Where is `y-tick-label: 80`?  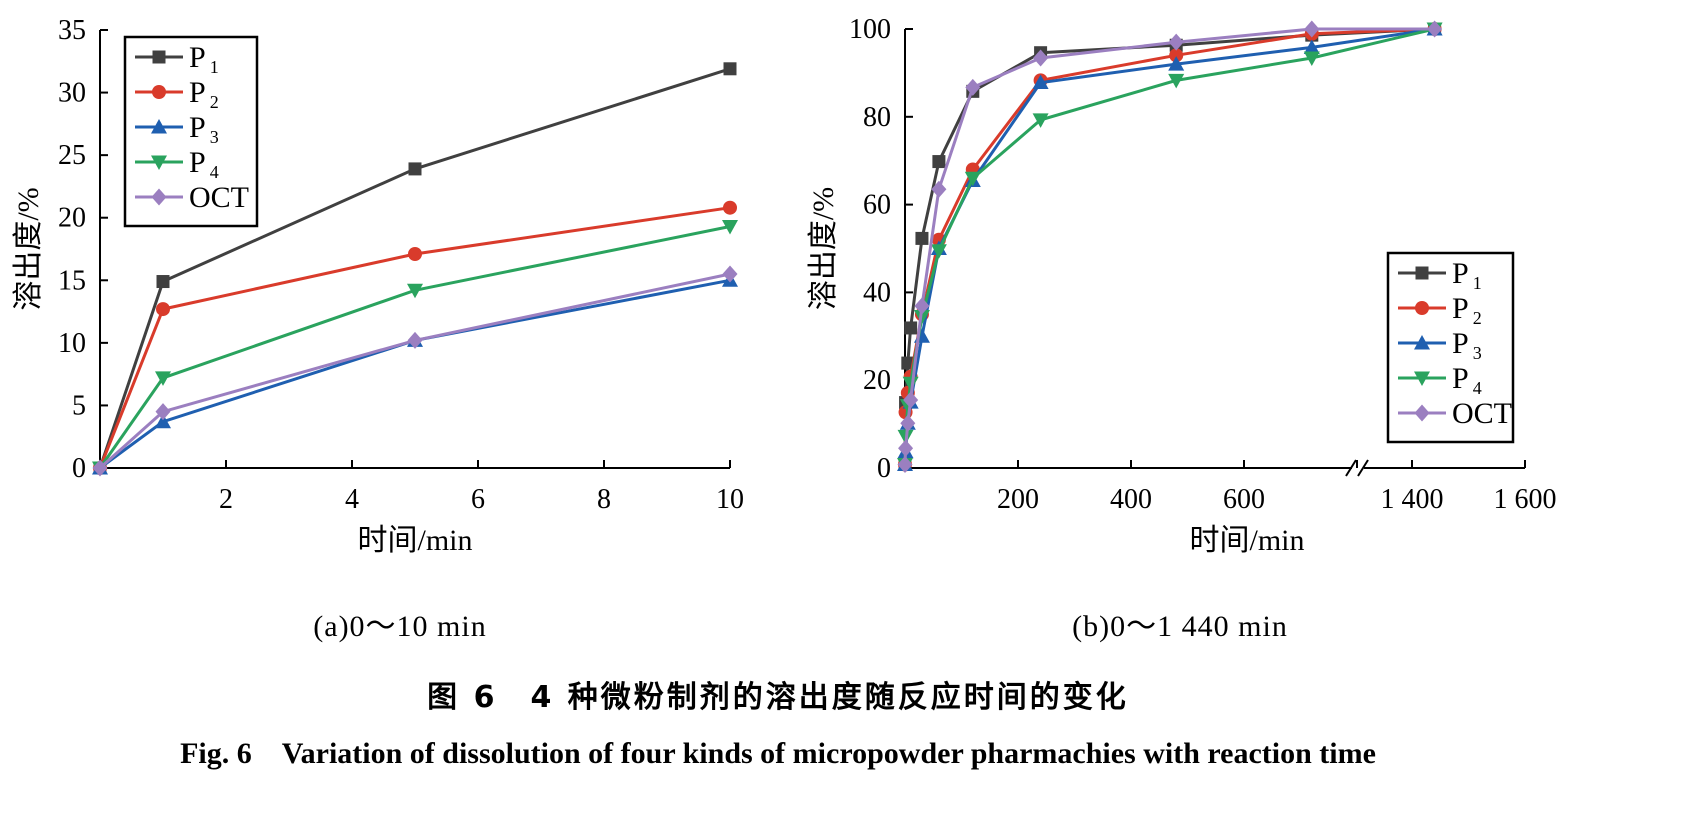
y-tick-label: 80 is located at coordinates (877, 117).